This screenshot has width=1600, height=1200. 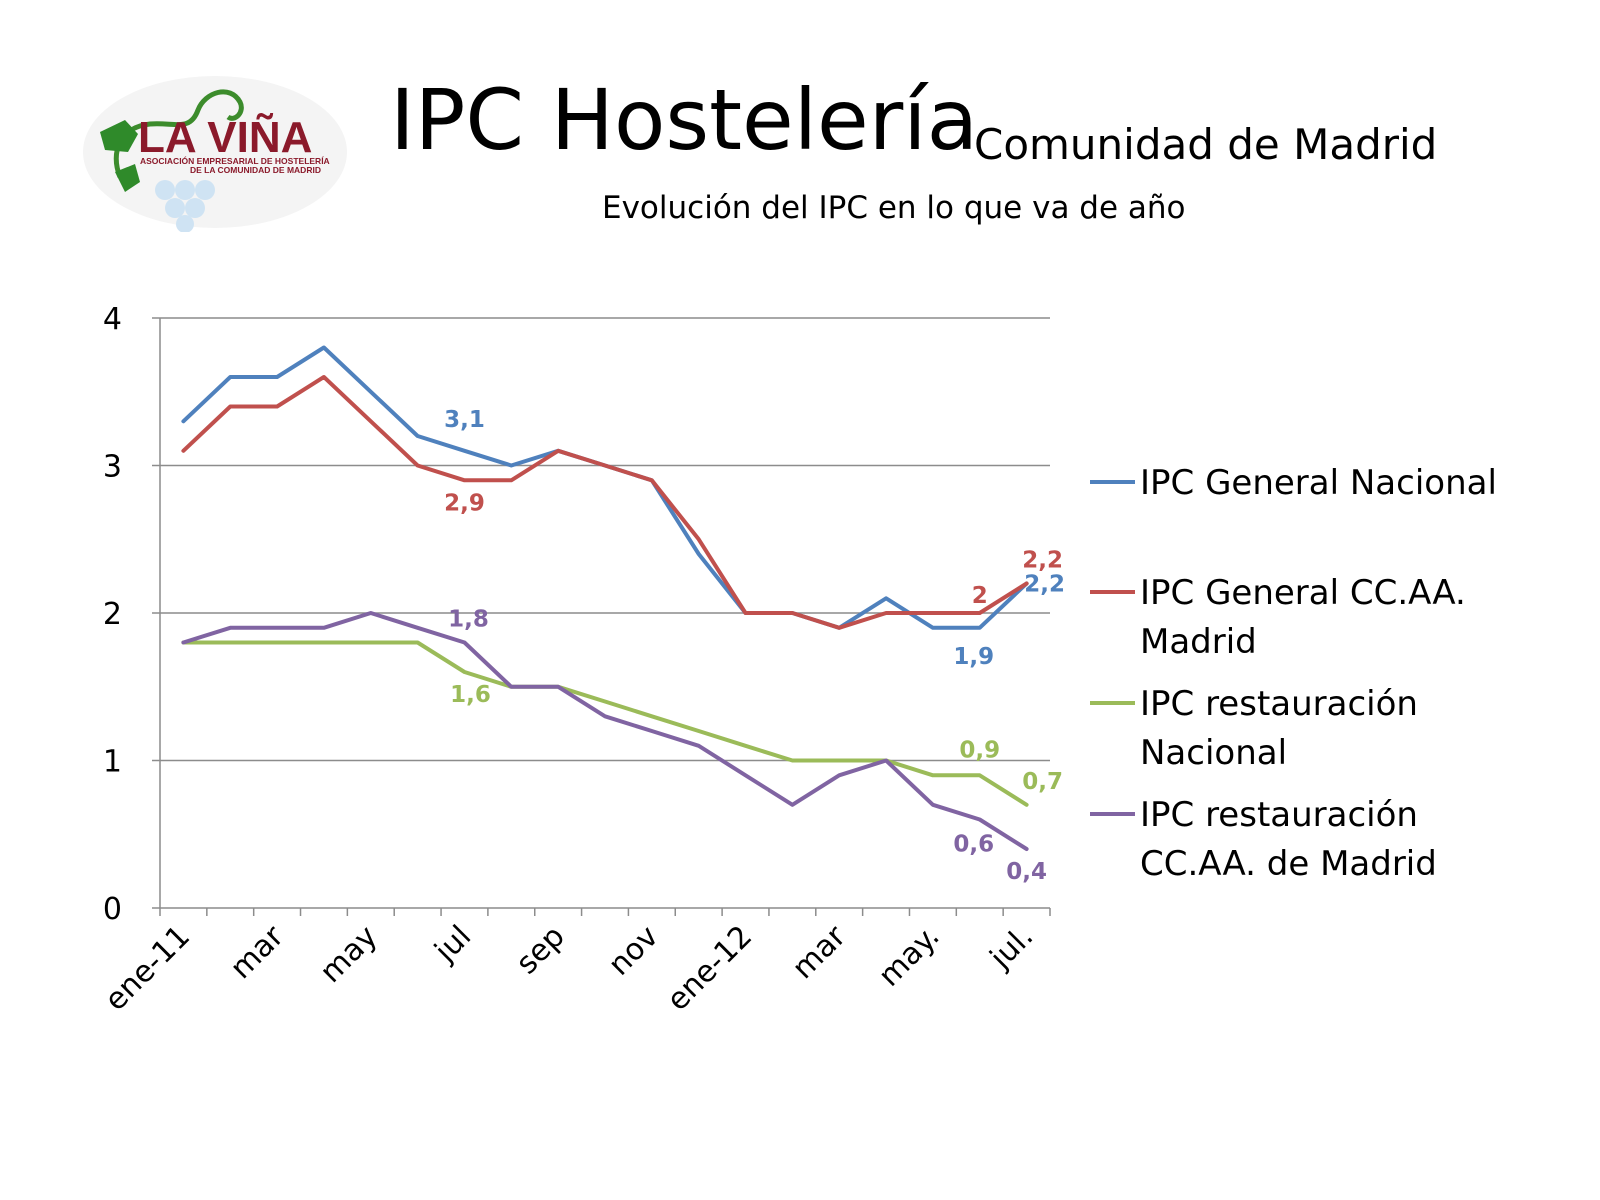 What do you see at coordinates (684, 120) in the screenshot?
I see `page-title: IPC Hostelería` at bounding box center [684, 120].